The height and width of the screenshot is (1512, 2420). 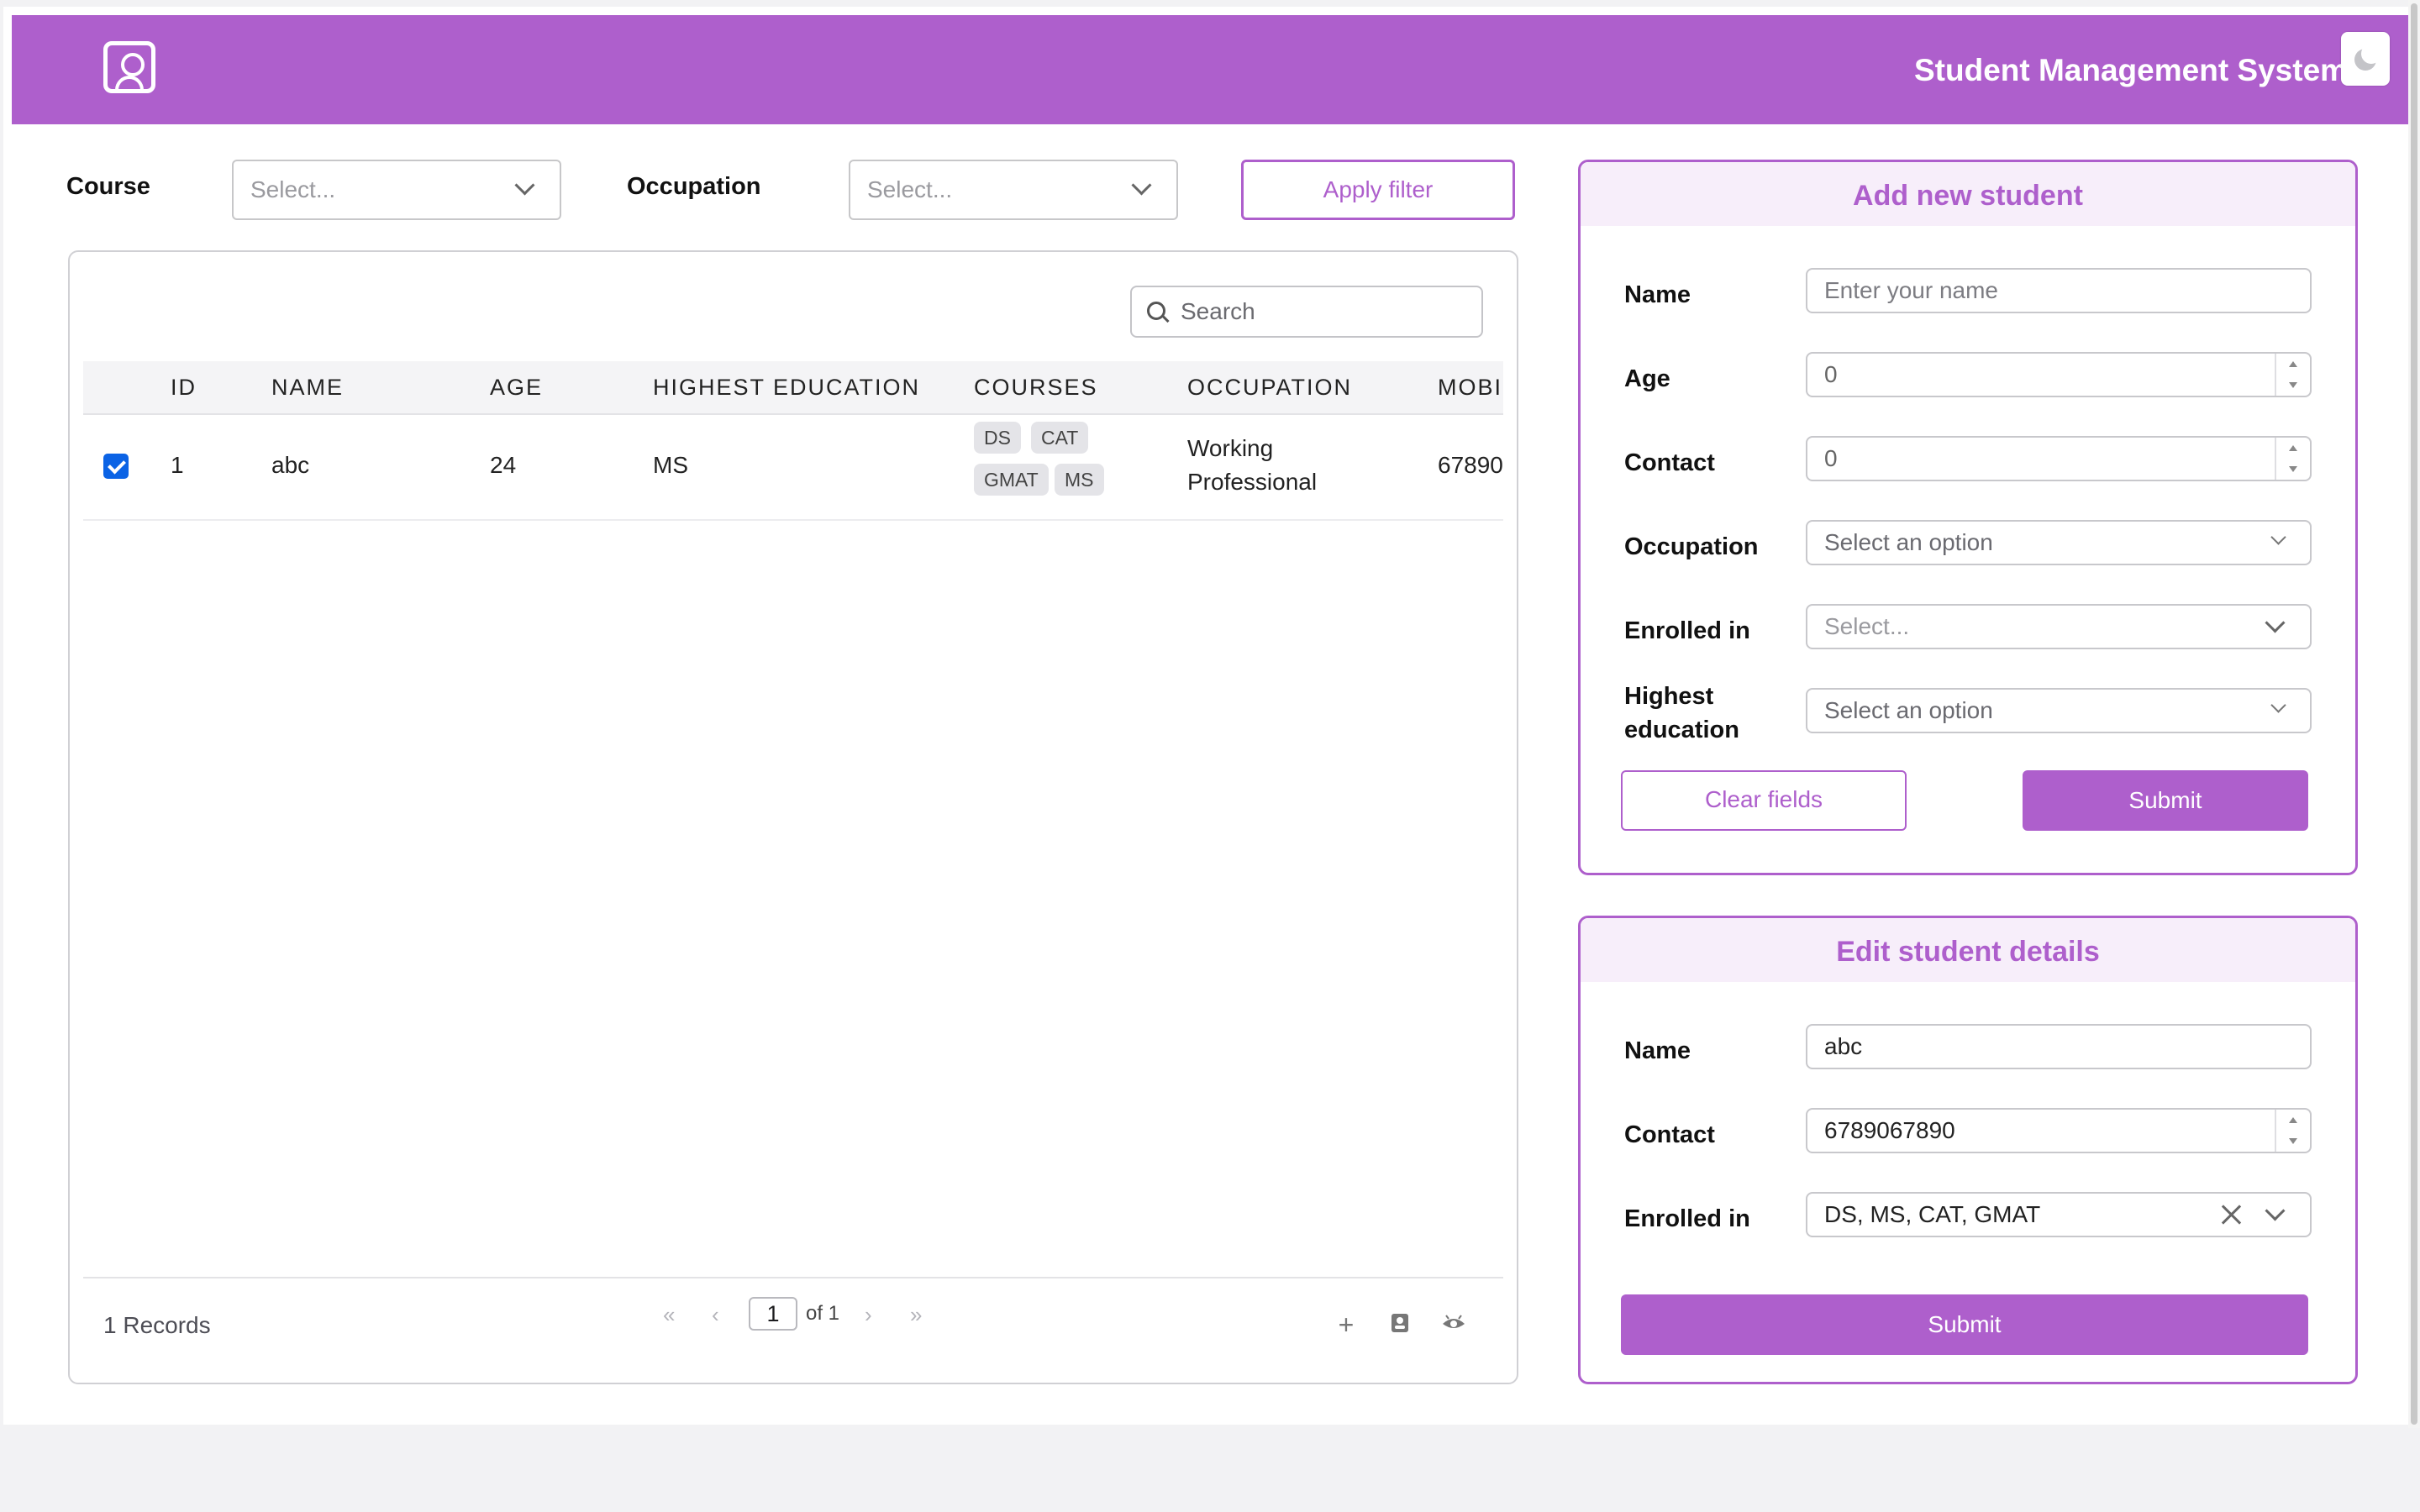 What do you see at coordinates (2365, 59) in the screenshot?
I see `theme-toggle-button` at bounding box center [2365, 59].